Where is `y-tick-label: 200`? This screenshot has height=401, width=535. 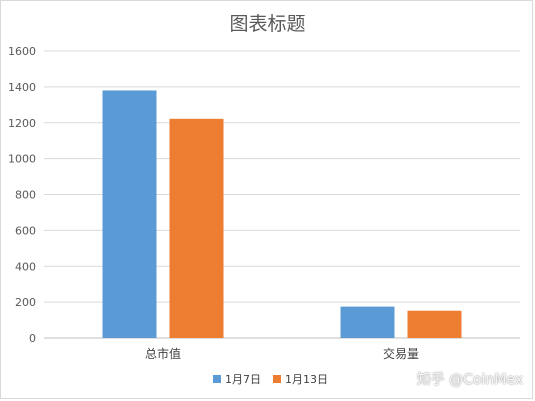
y-tick-label: 200 is located at coordinates (25, 302).